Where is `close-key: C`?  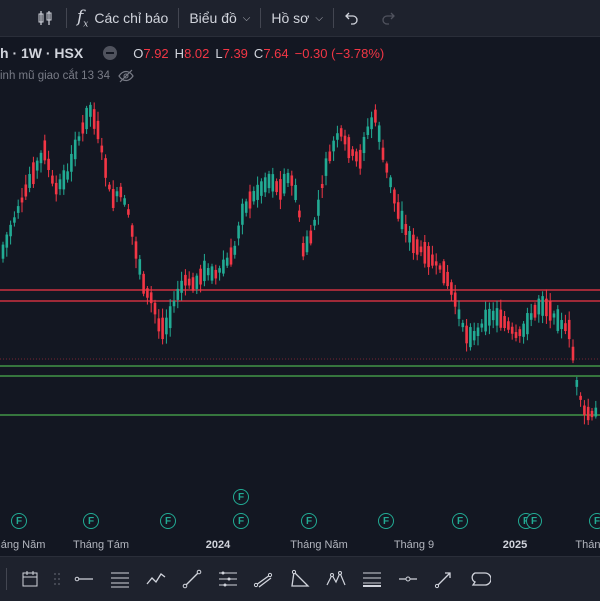 close-key: C is located at coordinates (258, 53).